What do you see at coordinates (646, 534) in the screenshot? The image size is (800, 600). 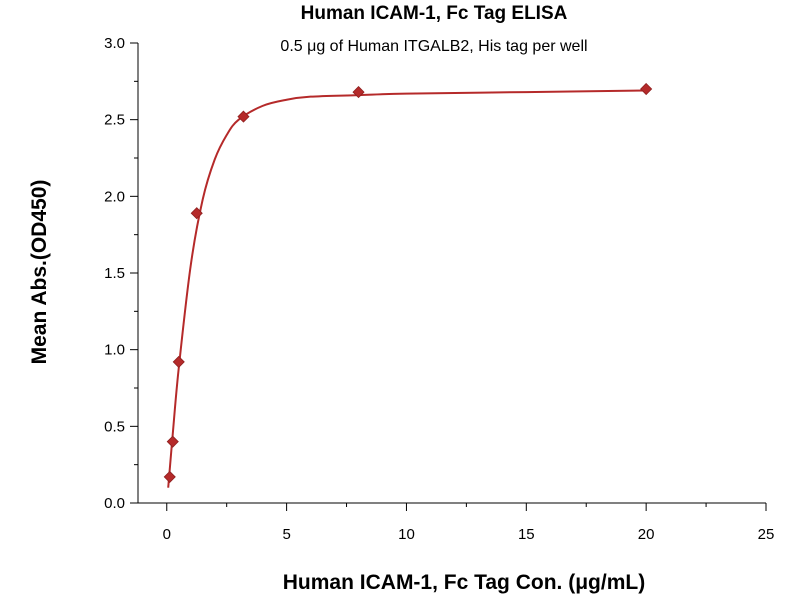 I see `x-tick-label: 20` at bounding box center [646, 534].